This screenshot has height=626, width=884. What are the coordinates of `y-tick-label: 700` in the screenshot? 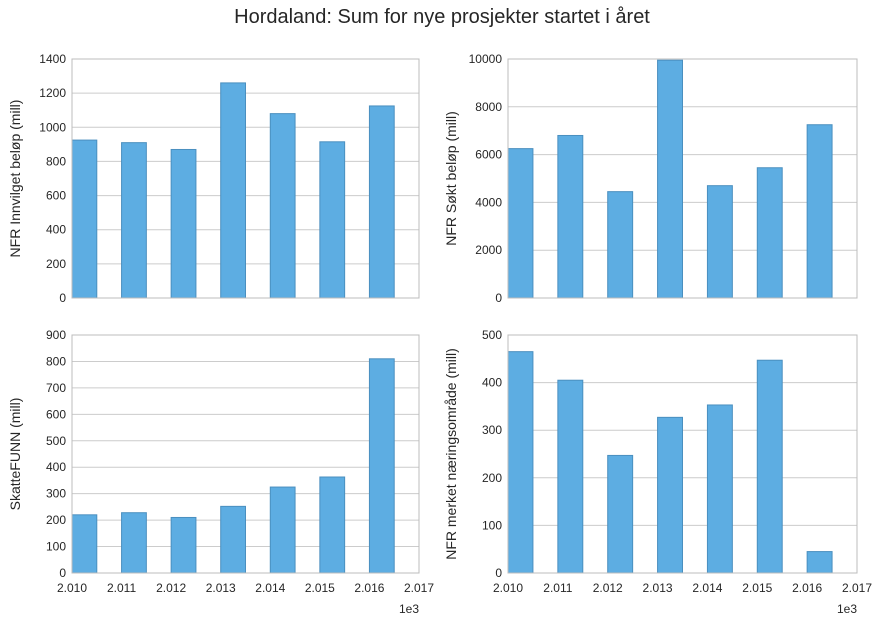 It's located at (56, 388).